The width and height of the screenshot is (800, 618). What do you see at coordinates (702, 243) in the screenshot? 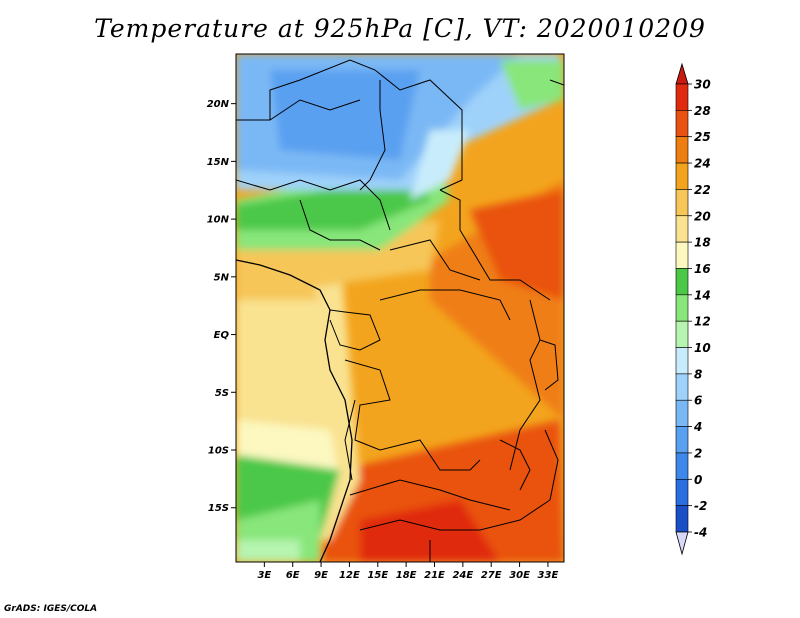
I see `colorbar-label: 18` at bounding box center [702, 243].